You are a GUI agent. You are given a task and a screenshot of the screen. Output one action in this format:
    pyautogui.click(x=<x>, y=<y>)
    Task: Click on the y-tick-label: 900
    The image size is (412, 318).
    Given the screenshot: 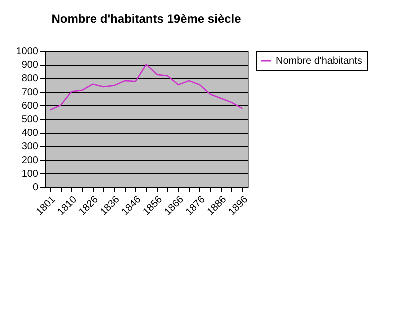 What is the action you would take?
    pyautogui.click(x=30, y=66)
    